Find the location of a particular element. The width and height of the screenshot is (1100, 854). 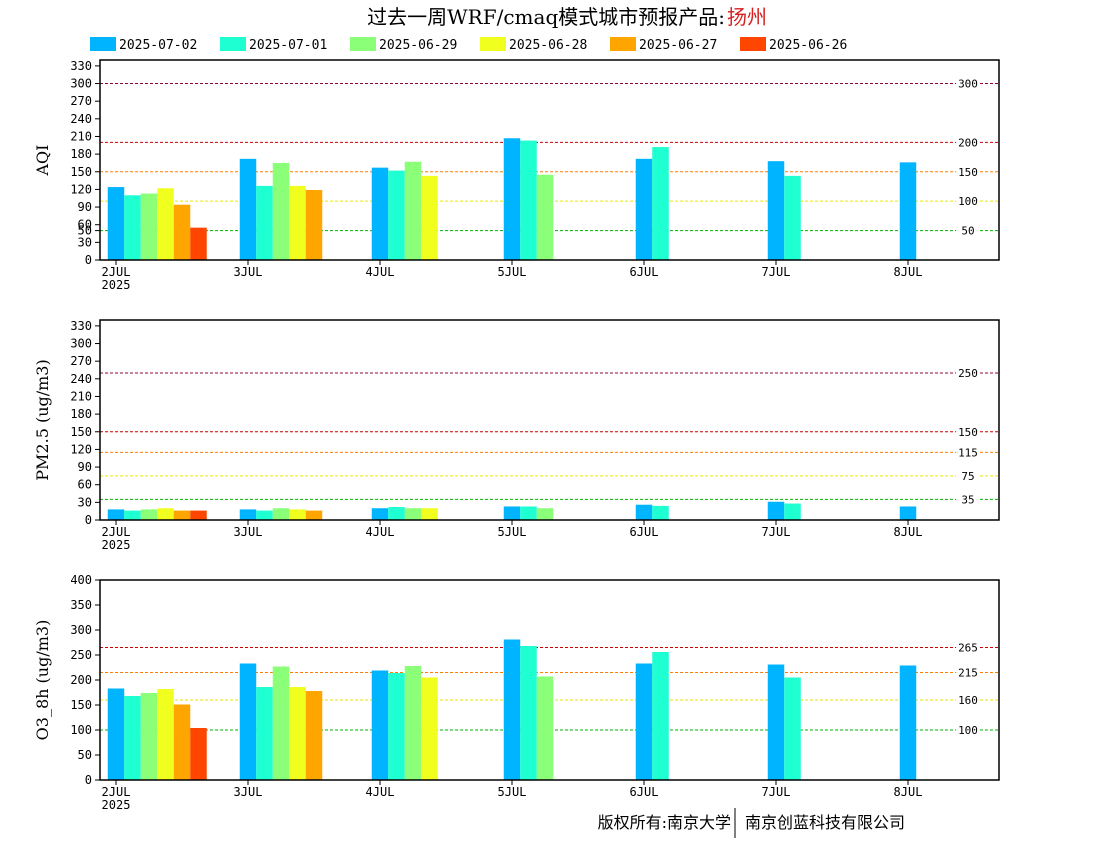

reference-label: 50 is located at coordinates (967, 231).